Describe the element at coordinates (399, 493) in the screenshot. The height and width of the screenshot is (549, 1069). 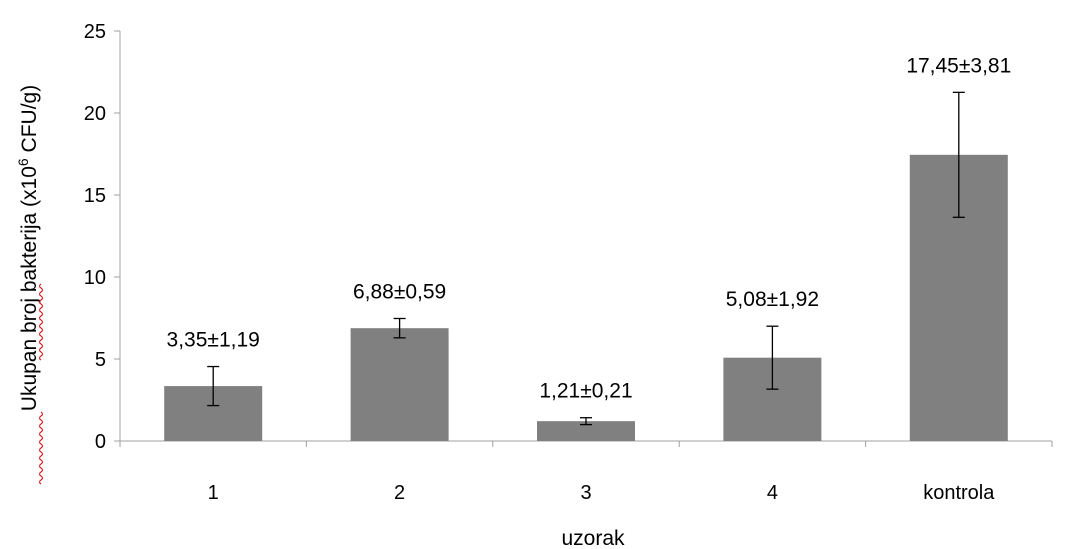
I see `x-tick-label: 2` at that location.